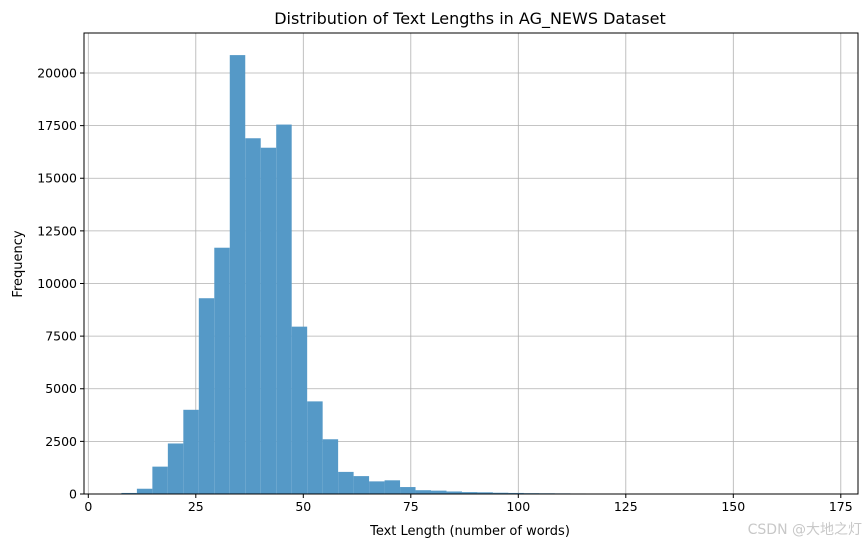  What do you see at coordinates (626, 506) in the screenshot?
I see `x-tick-label: 125` at bounding box center [626, 506].